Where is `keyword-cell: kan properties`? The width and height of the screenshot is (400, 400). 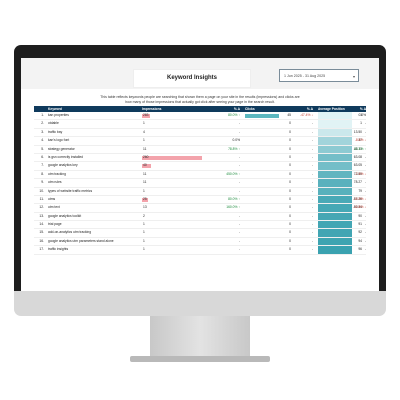 keyword-cell: kan properties is located at coordinates (58, 115).